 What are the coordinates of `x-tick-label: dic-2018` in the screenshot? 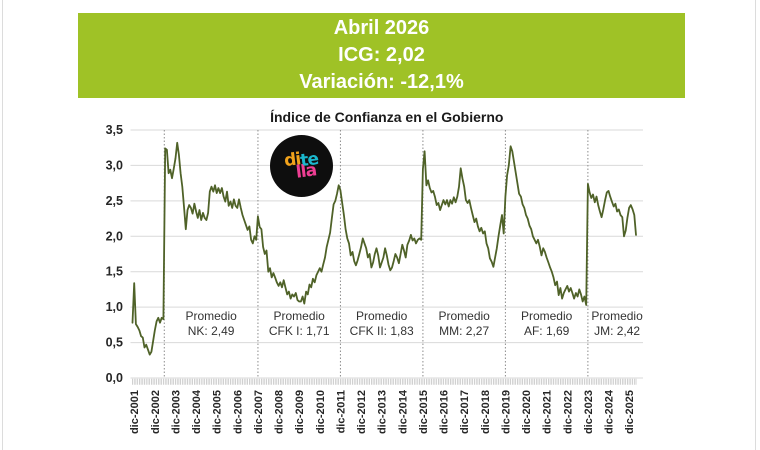 It's located at (486, 412).